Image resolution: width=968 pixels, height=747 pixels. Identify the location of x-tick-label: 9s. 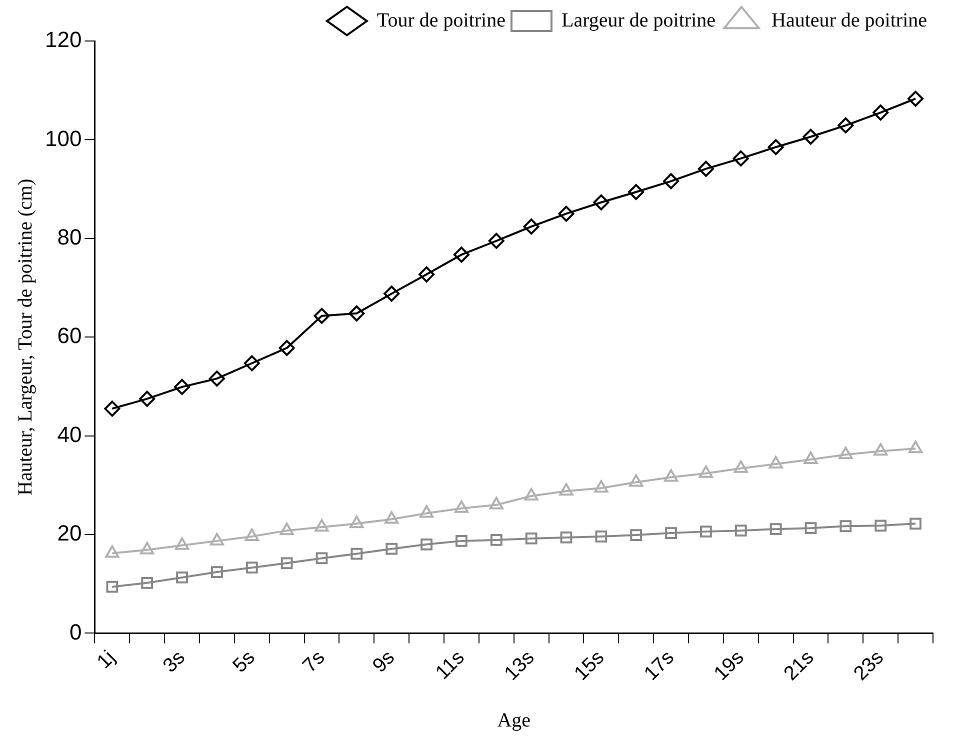
(384, 662).